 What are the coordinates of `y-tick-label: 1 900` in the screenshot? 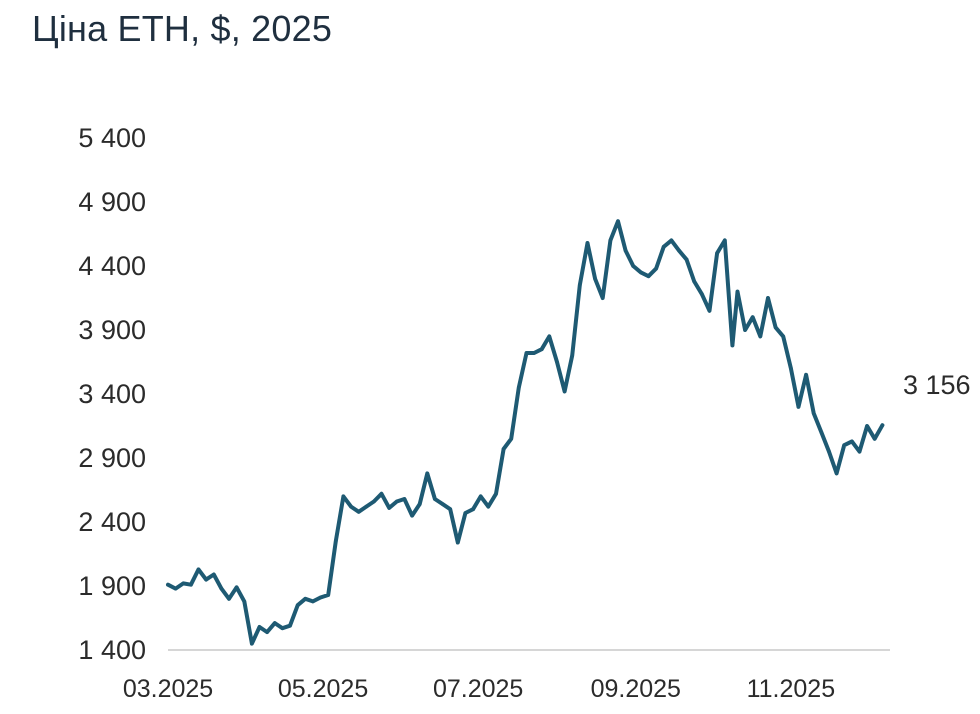 It's located at (112, 586).